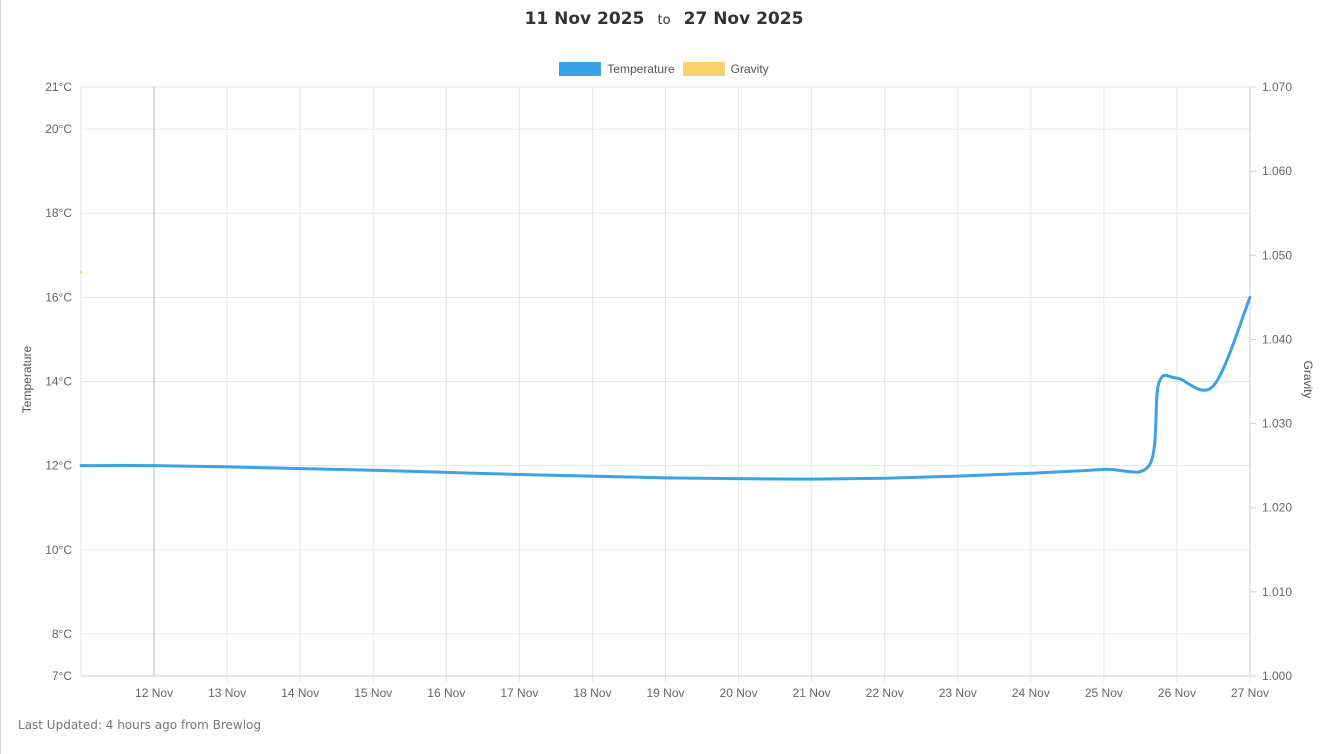  Describe the element at coordinates (1277, 424) in the screenshot. I see `y-right-tick-label: 1.030` at that location.